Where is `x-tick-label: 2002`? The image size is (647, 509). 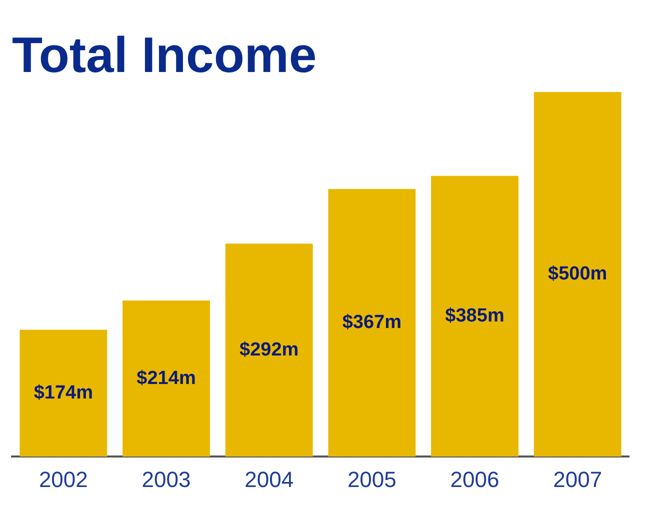
x-tick-label: 2002 is located at coordinates (63, 479).